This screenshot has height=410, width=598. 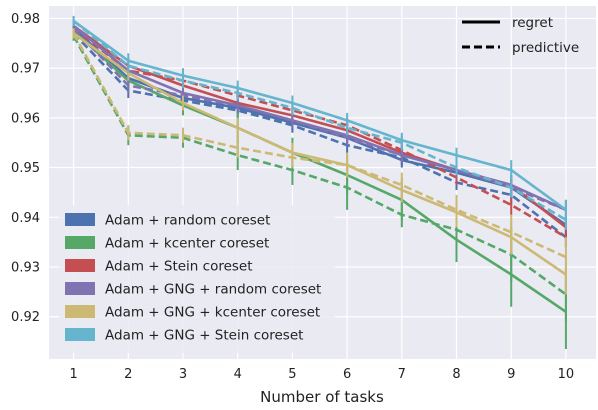 What do you see at coordinates (511, 374) in the screenshot?
I see `x-tick-label: 9` at bounding box center [511, 374].